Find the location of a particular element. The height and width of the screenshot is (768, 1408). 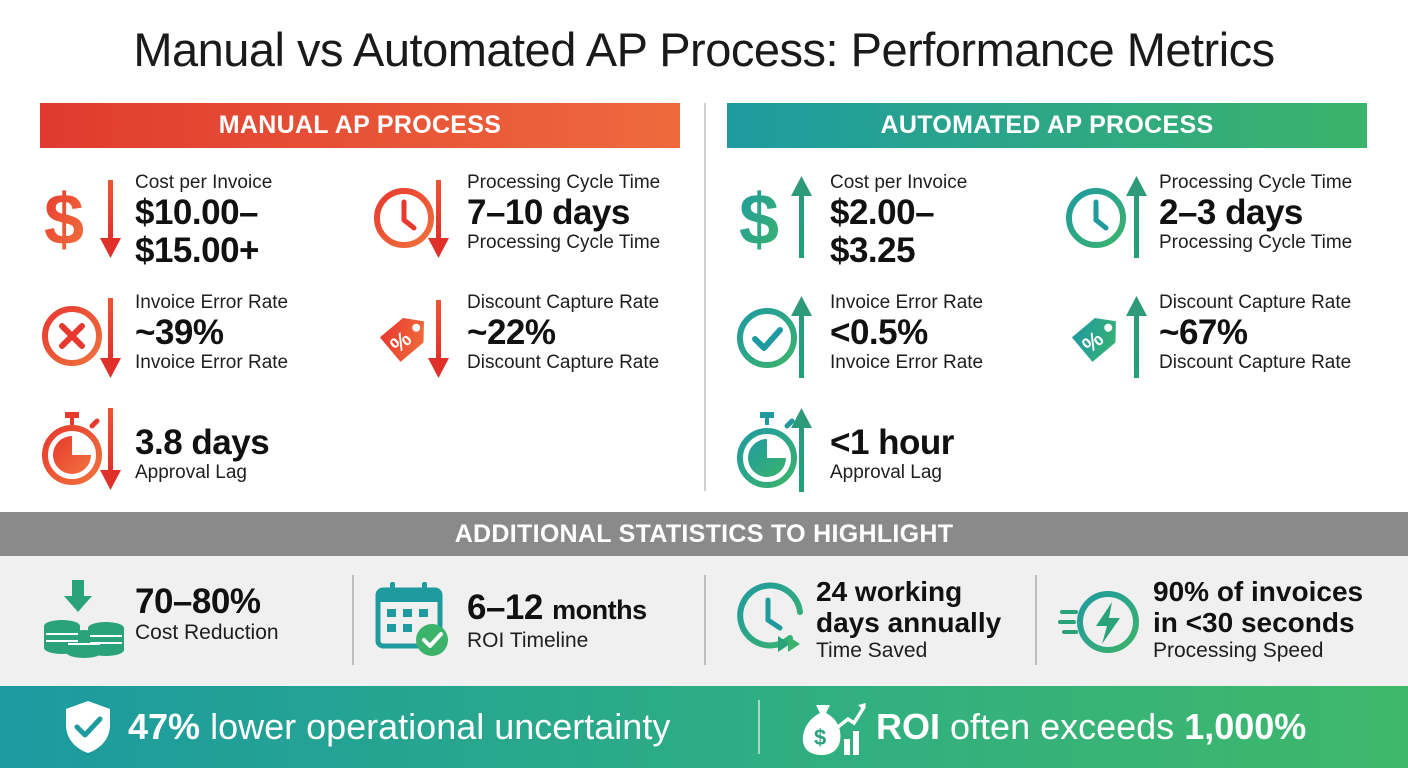

manual-cost-value-line1: $10.00– is located at coordinates (197, 212).